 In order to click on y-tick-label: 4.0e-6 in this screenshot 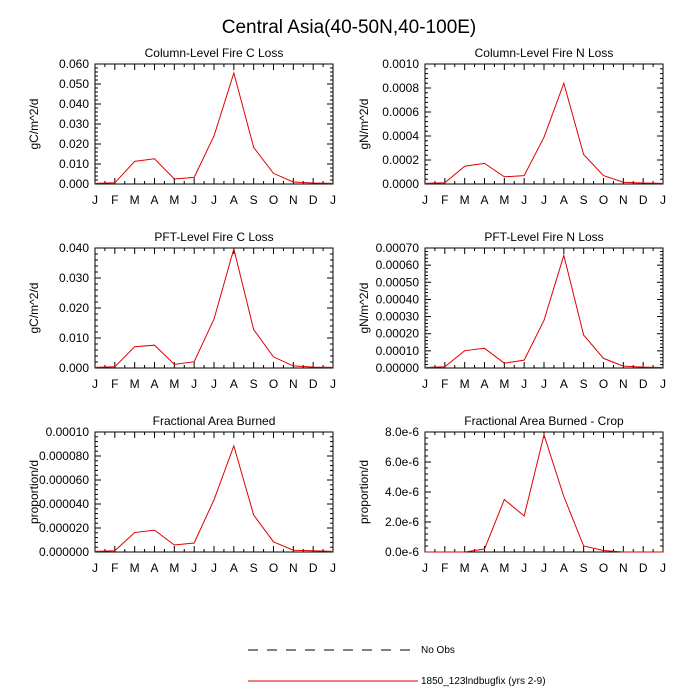, I will do `click(402, 492)`.